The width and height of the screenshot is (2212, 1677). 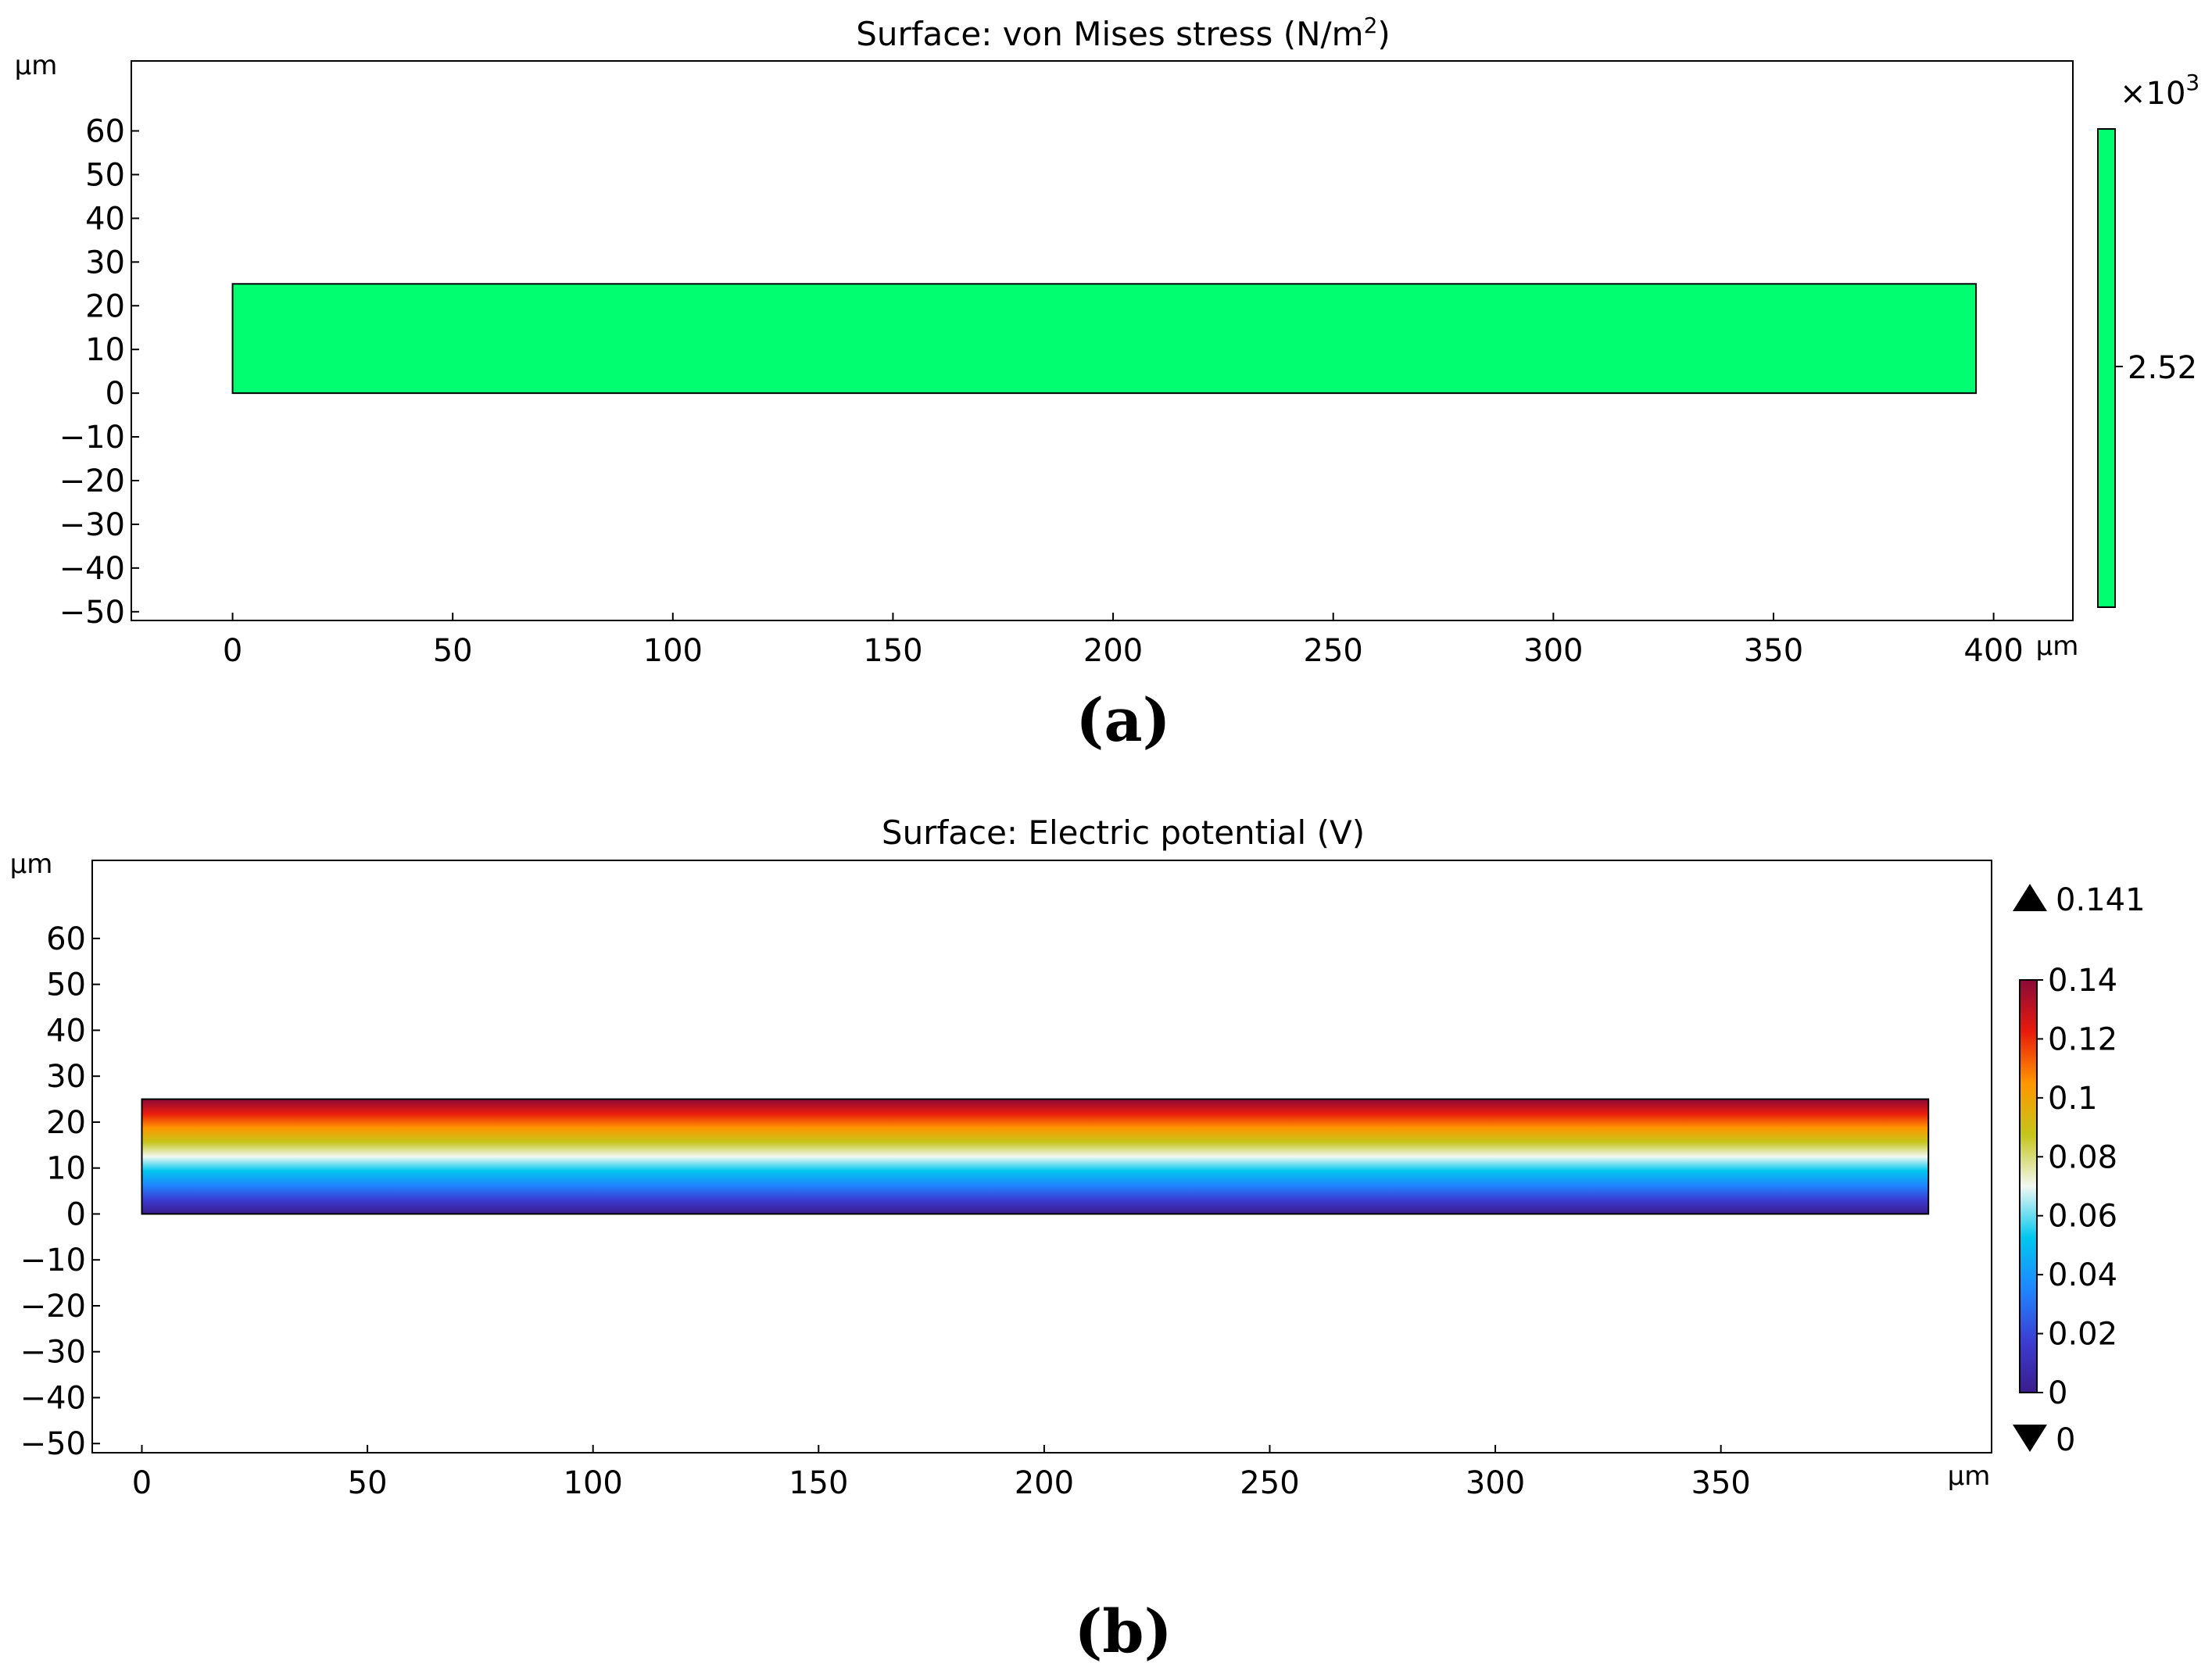 I want to click on panel-a-x-tick-label: 400, so click(x=1993, y=651).